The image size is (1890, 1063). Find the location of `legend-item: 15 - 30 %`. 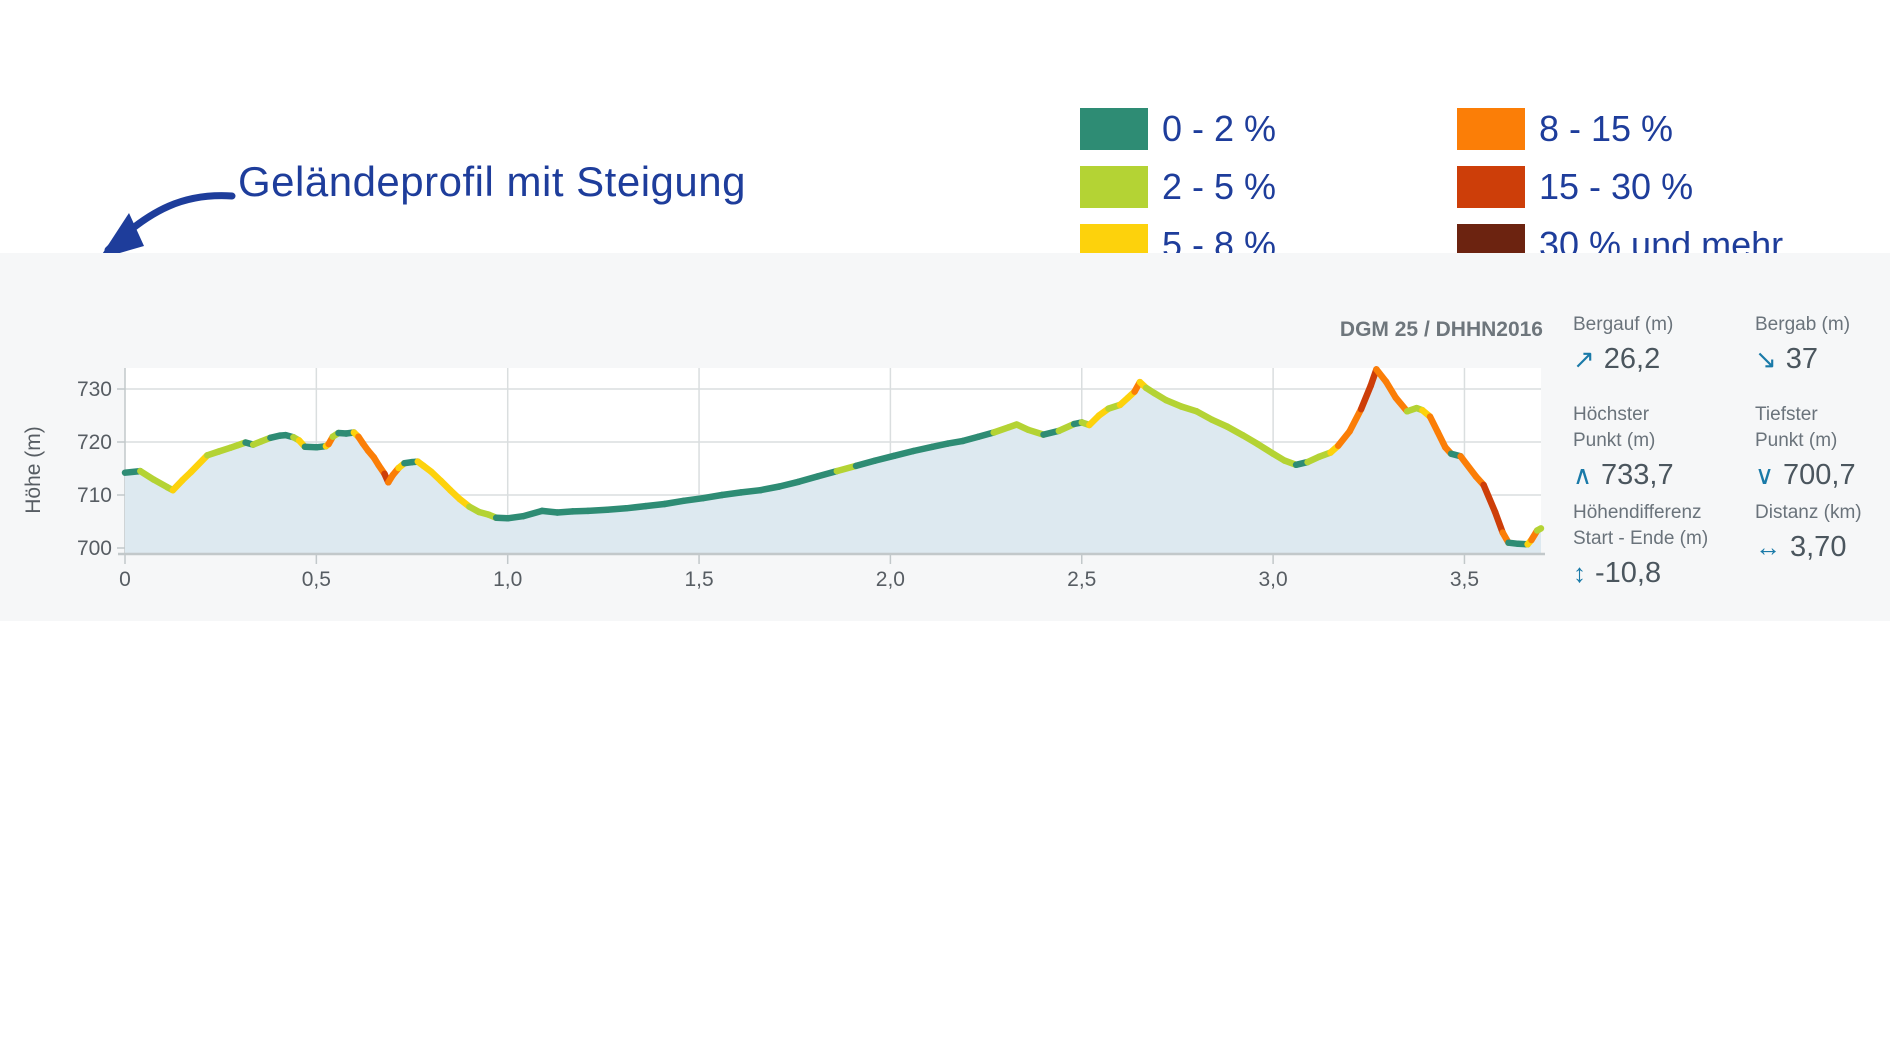

legend-item: 15 - 30 % is located at coordinates (1620, 187).